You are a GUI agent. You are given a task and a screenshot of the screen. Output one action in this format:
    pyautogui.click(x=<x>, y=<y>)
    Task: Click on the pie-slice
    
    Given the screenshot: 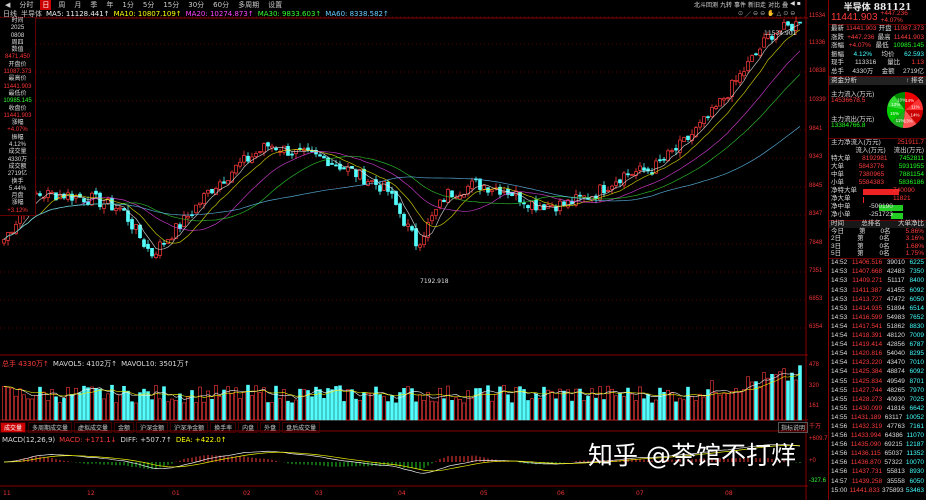 What is the action you would take?
    pyautogui.click(x=898, y=118)
    